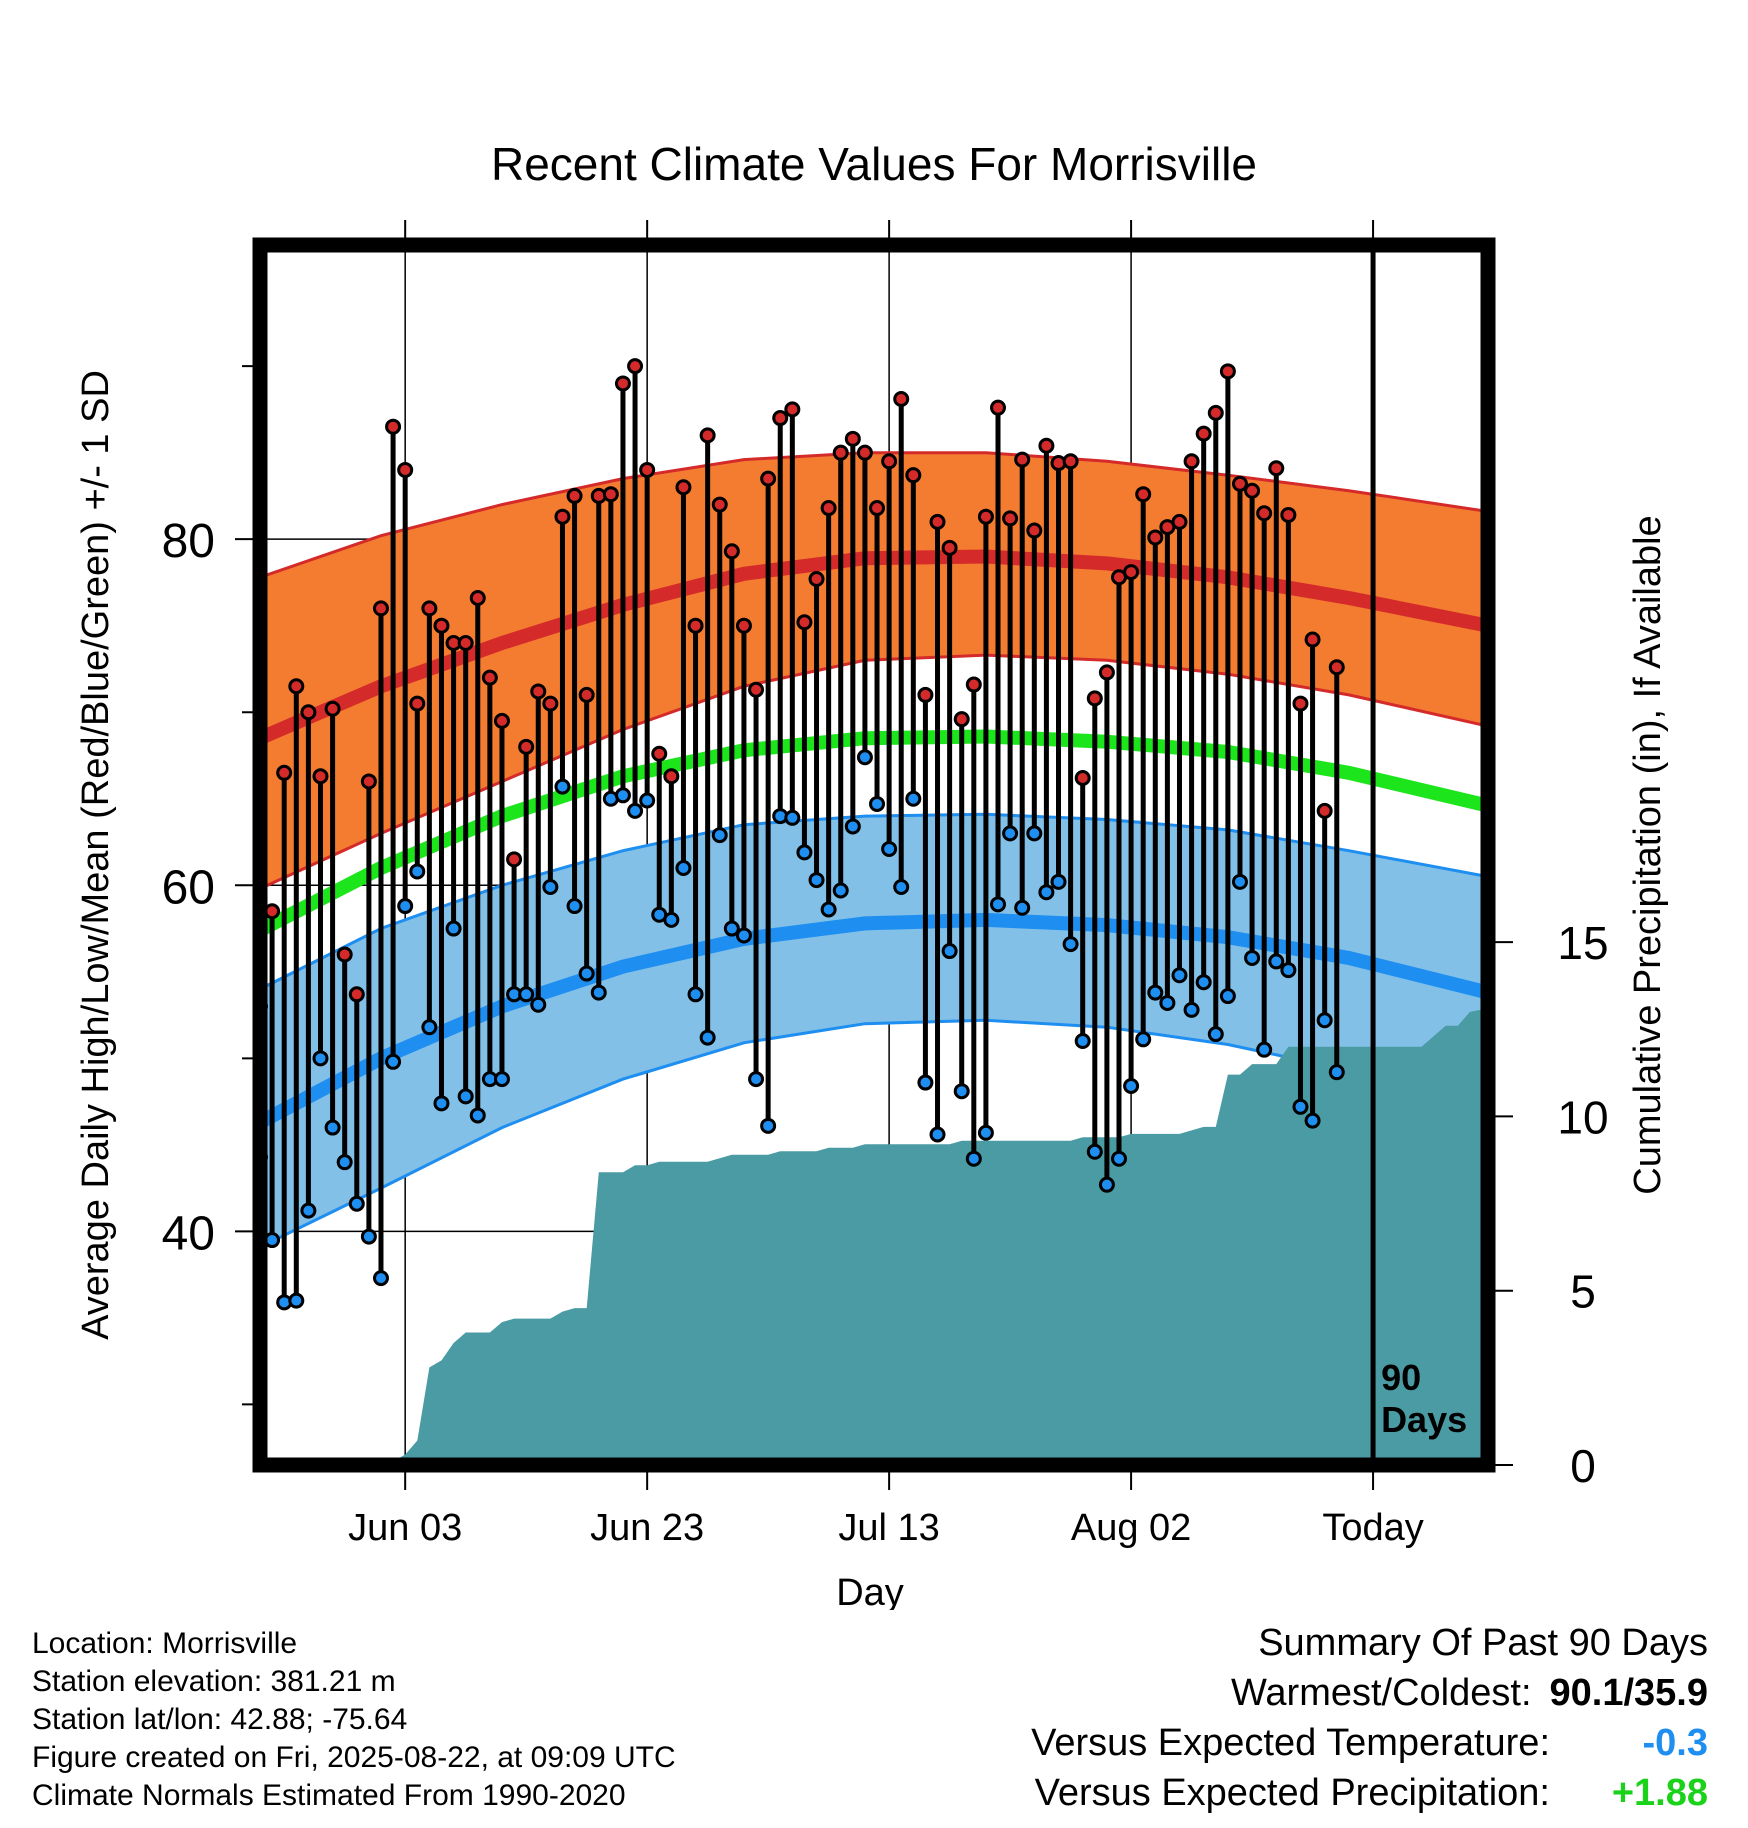 The height and width of the screenshot is (1828, 1748). Describe the element at coordinates (1369, 1693) in the screenshot. I see `summary-warmest-row: Warmest/Coldest: 90.1/35.9` at that location.